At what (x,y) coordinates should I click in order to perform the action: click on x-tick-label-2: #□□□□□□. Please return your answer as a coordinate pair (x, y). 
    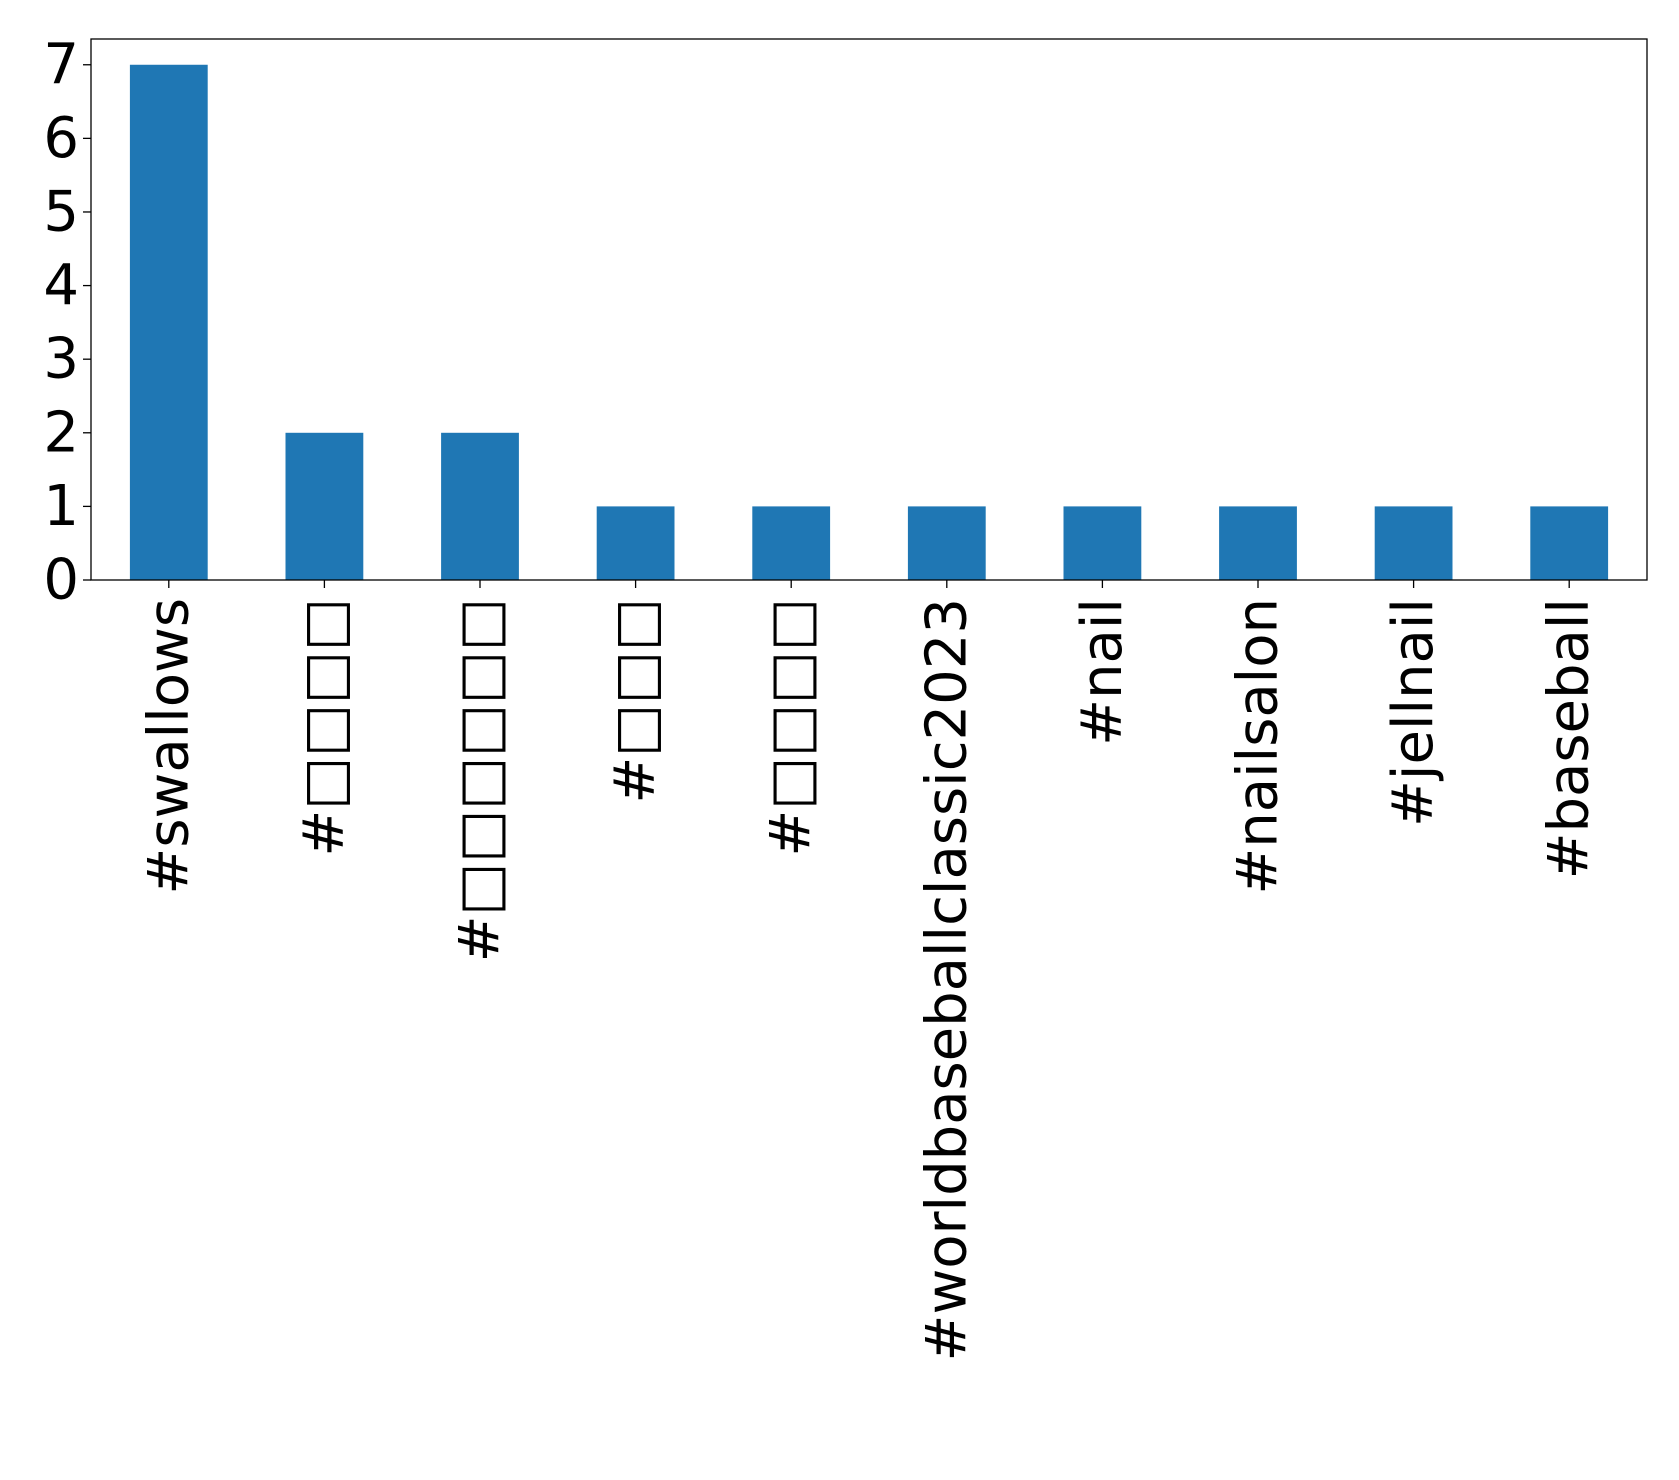
    Looking at the image, I should click on (480, 780).